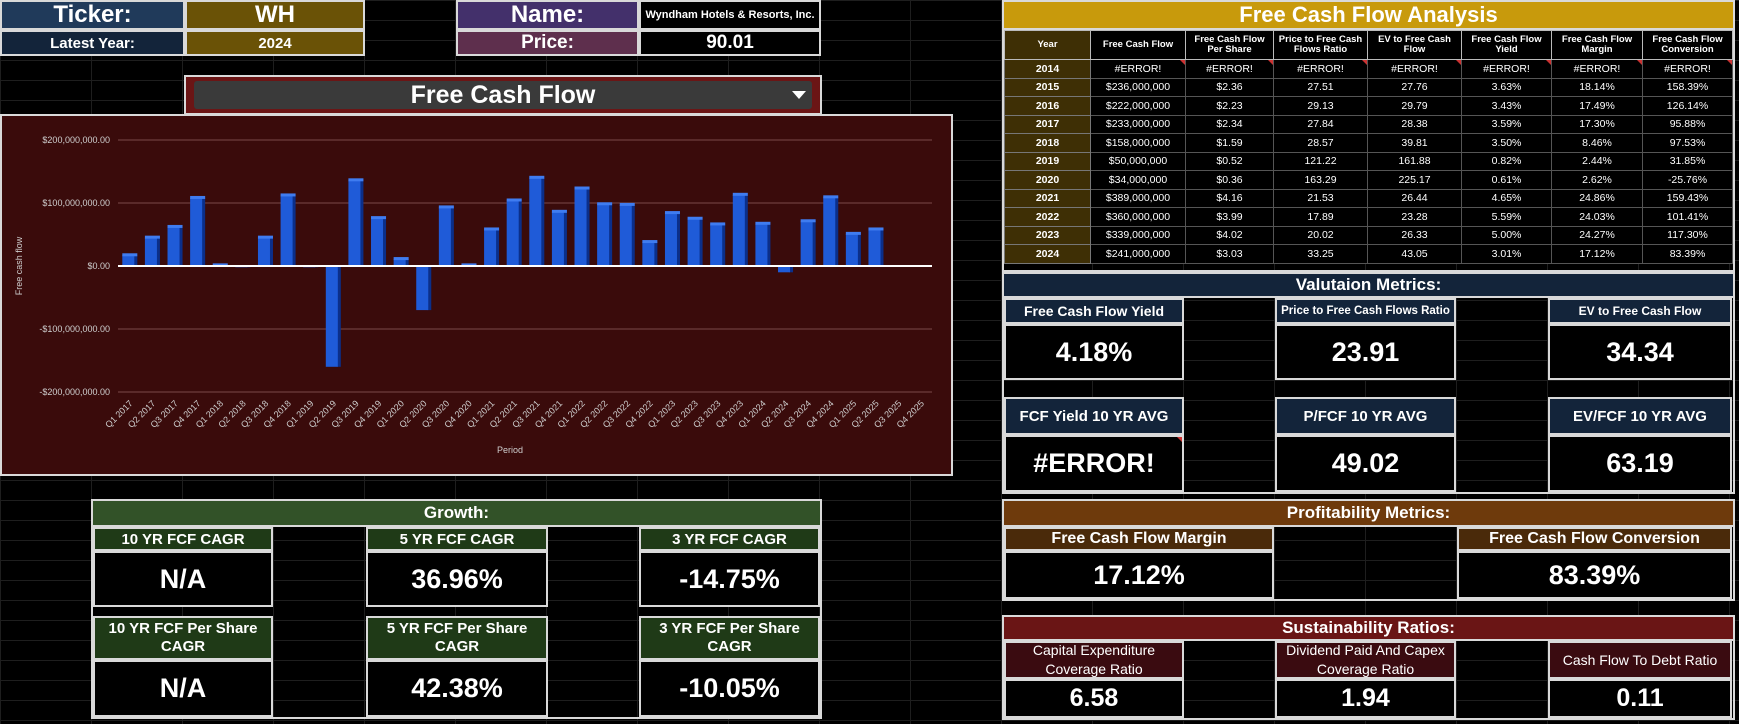 The width and height of the screenshot is (1739, 724). What do you see at coordinates (1687, 87) in the screenshot?
I see `table-cell: 158.39%` at bounding box center [1687, 87].